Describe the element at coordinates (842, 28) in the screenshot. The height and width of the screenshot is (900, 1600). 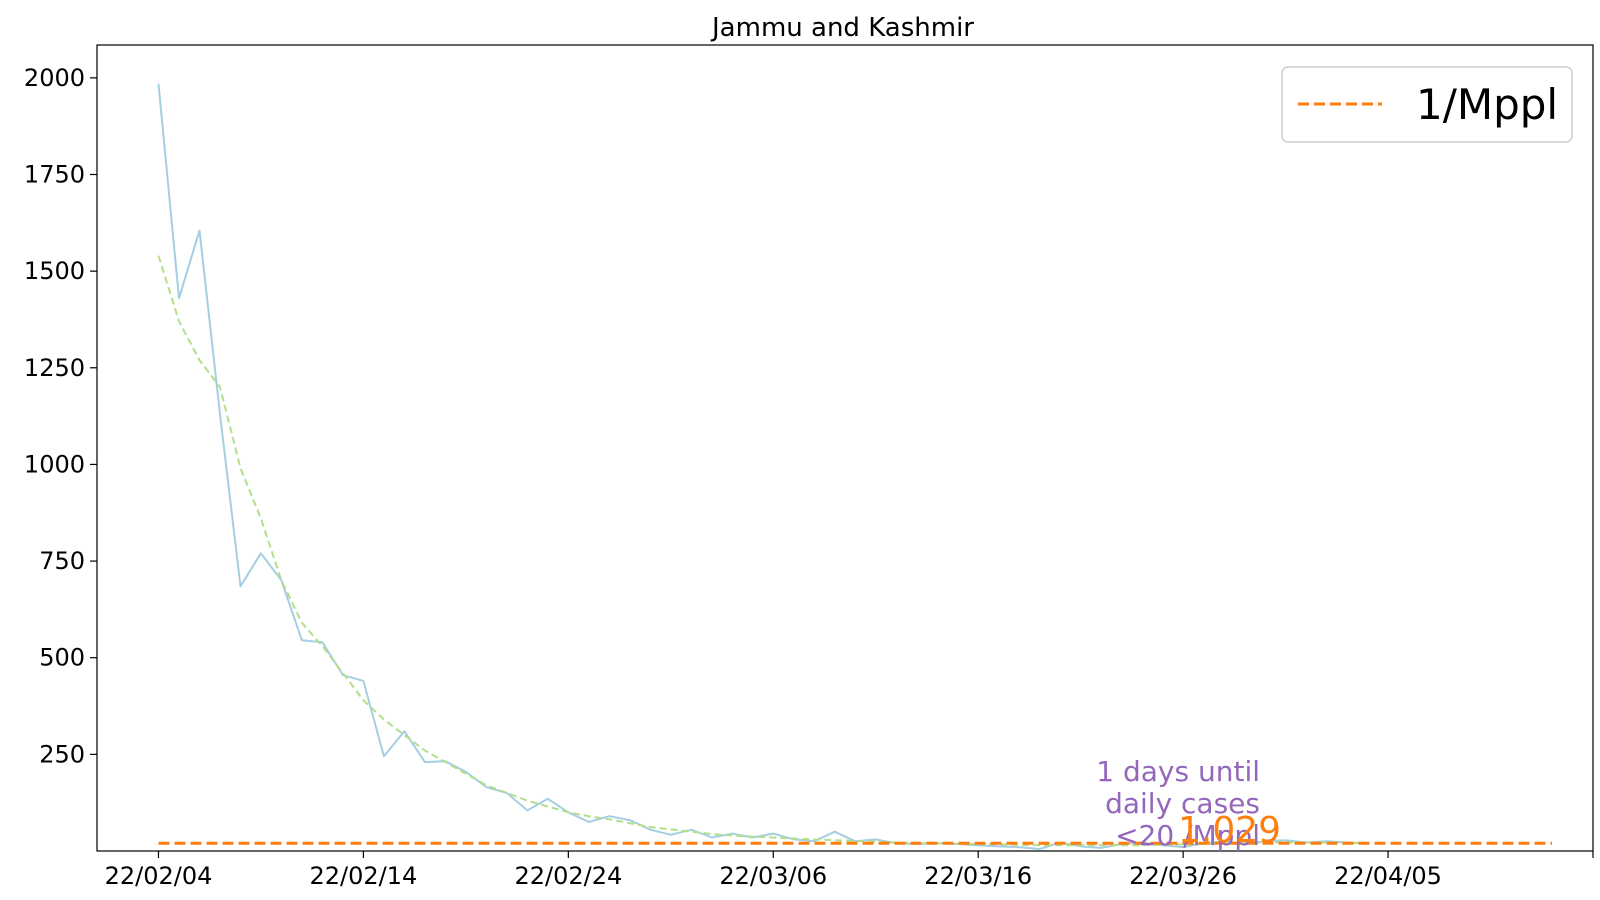
I see `chart-title: Jammu and Kashmir` at that location.